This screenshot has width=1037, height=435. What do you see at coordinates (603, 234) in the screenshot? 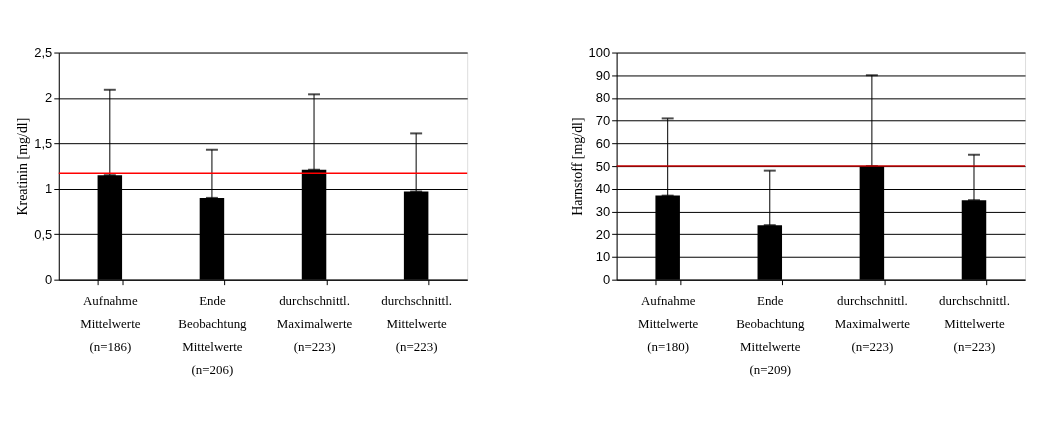
I see `y-tick-label: 20` at bounding box center [603, 234].